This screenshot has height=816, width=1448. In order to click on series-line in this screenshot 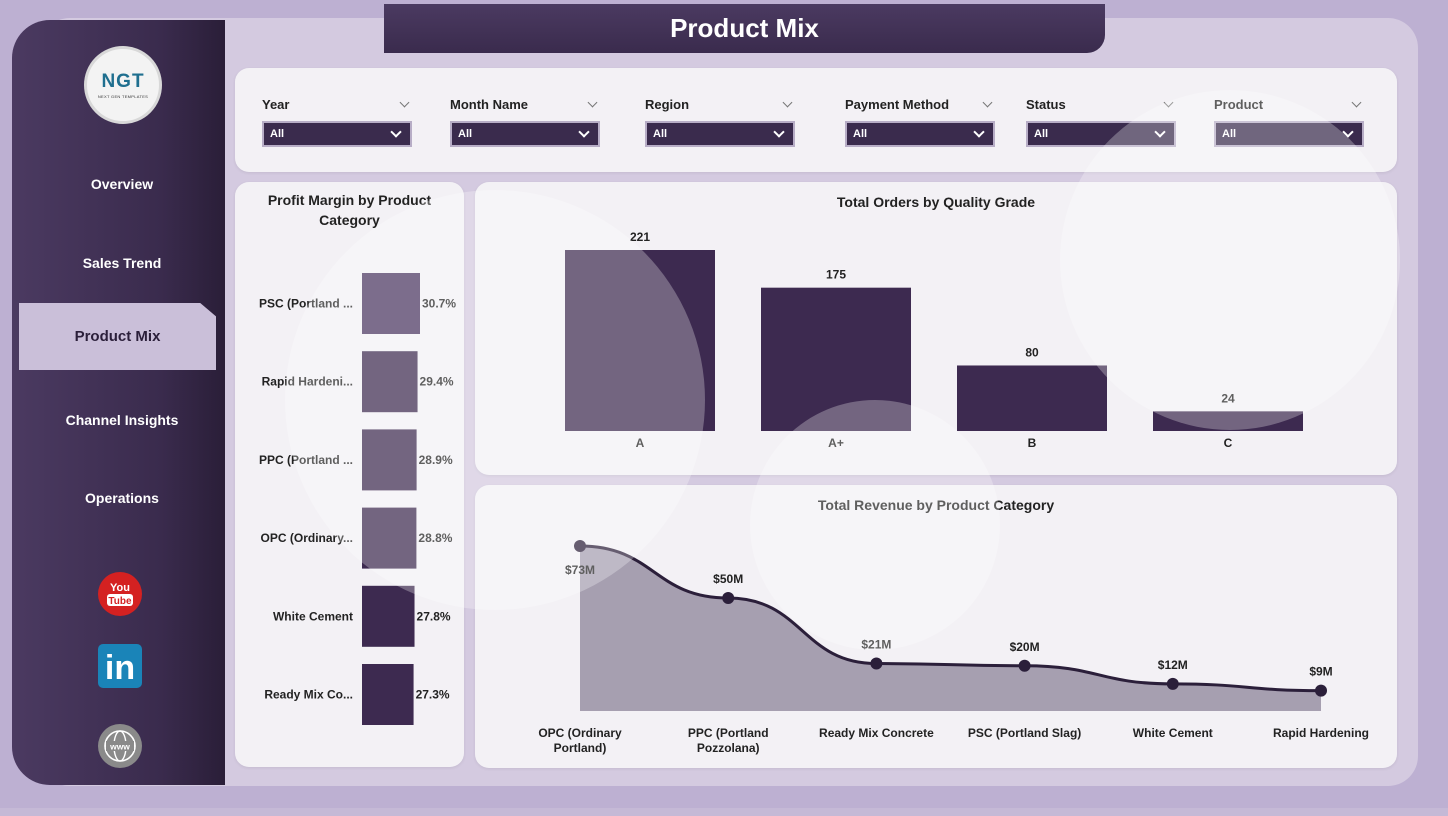, I will do `click(950, 618)`.